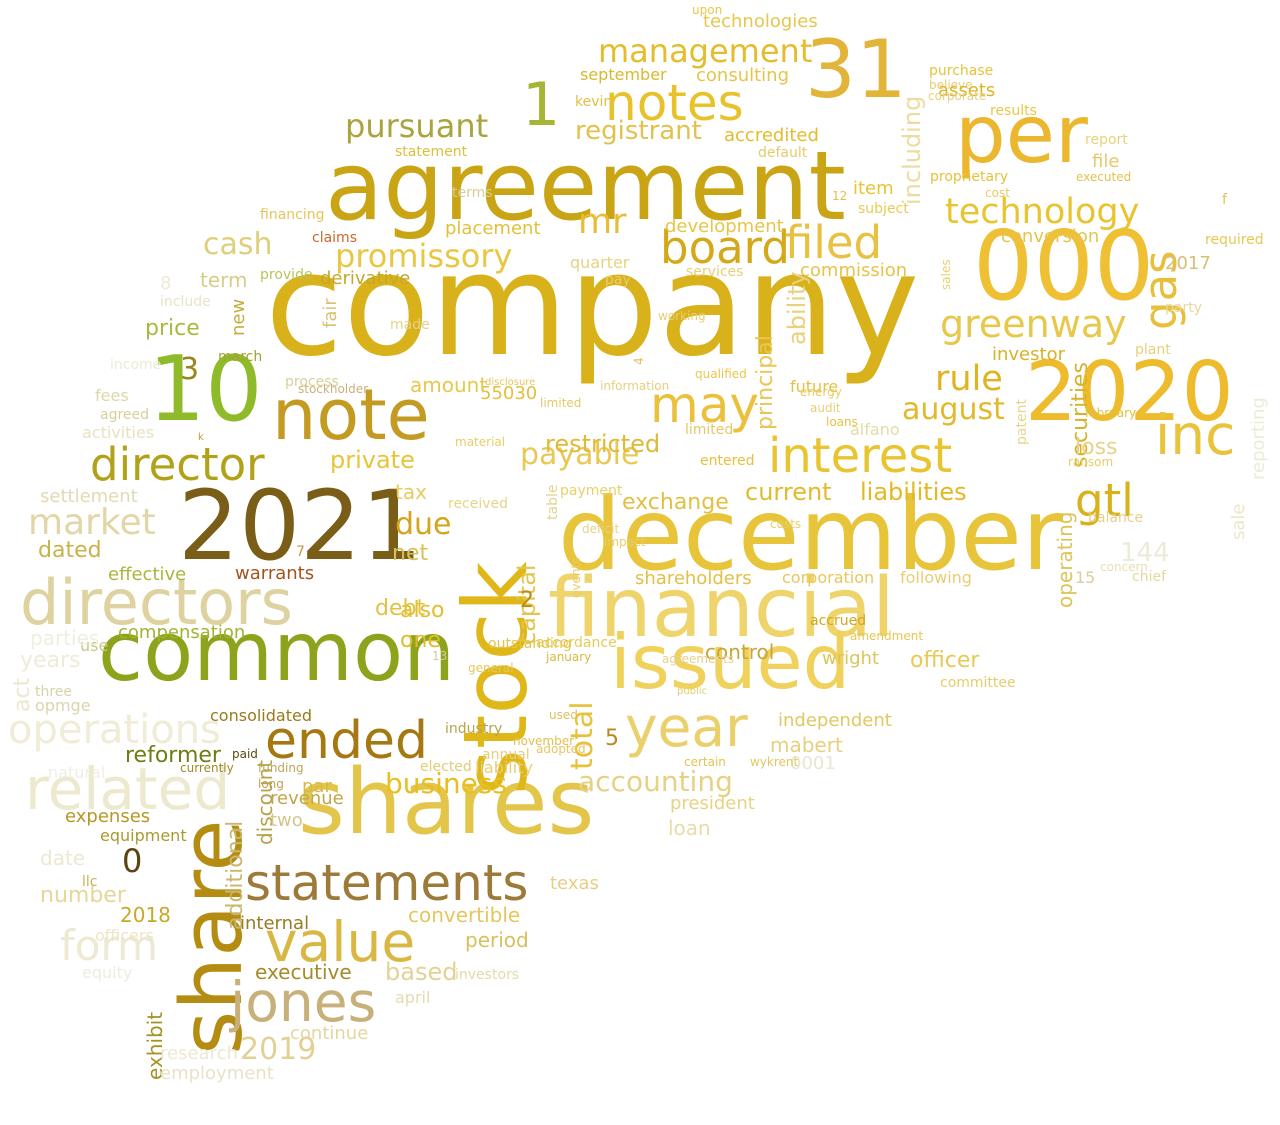 The image size is (1280, 1125). What do you see at coordinates (281, 768) in the screenshot?
I see `word-funding: funding` at bounding box center [281, 768].